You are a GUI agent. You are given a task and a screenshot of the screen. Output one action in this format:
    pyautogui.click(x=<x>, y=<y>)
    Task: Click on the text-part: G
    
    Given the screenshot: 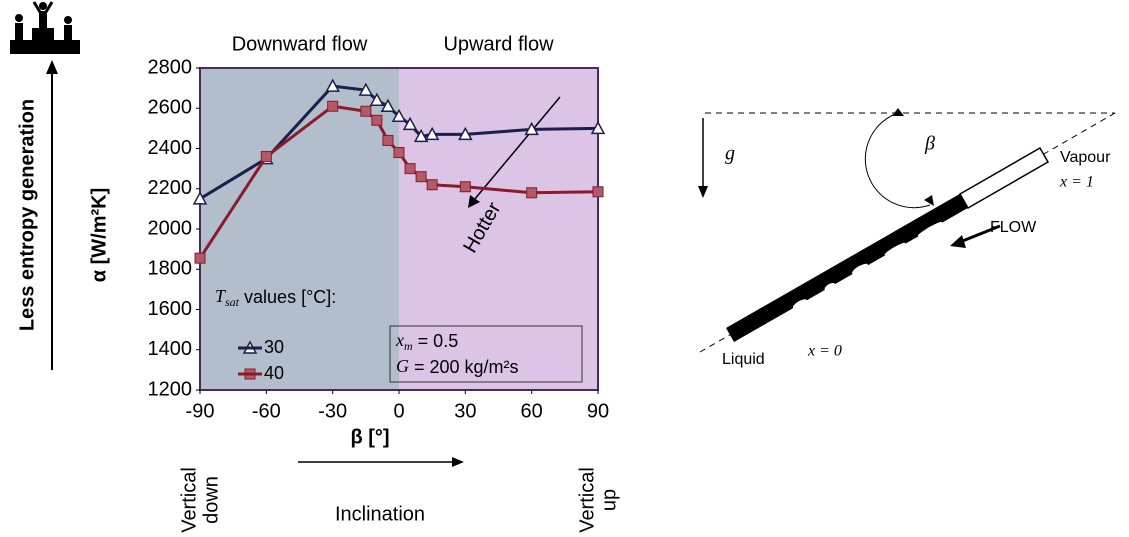 What is the action you would take?
    pyautogui.click(x=402, y=366)
    